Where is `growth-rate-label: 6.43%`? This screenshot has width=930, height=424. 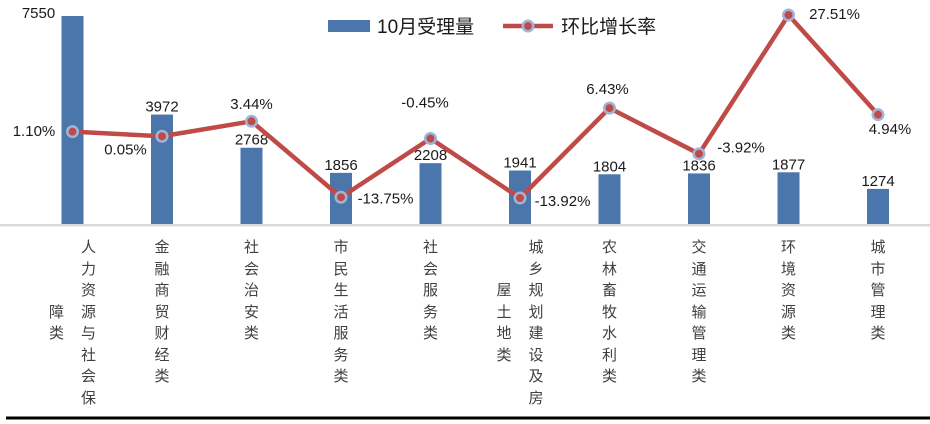
growth-rate-label: 6.43% is located at coordinates (607, 89).